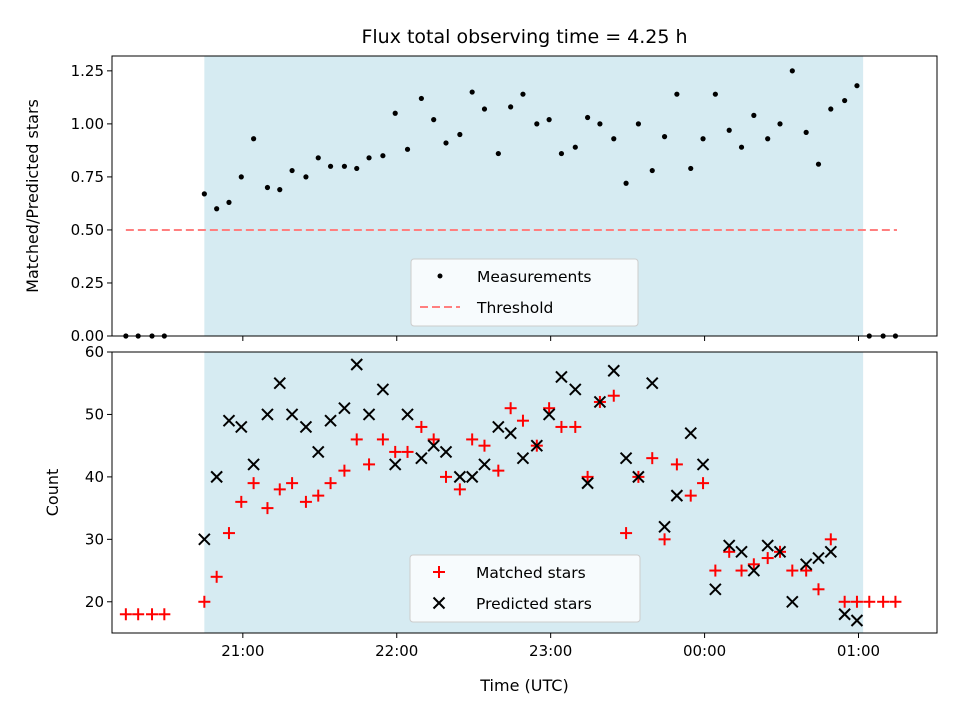  What do you see at coordinates (87, 336) in the screenshot?
I see `ratio-ytick-label: 0.00` at bounding box center [87, 336].